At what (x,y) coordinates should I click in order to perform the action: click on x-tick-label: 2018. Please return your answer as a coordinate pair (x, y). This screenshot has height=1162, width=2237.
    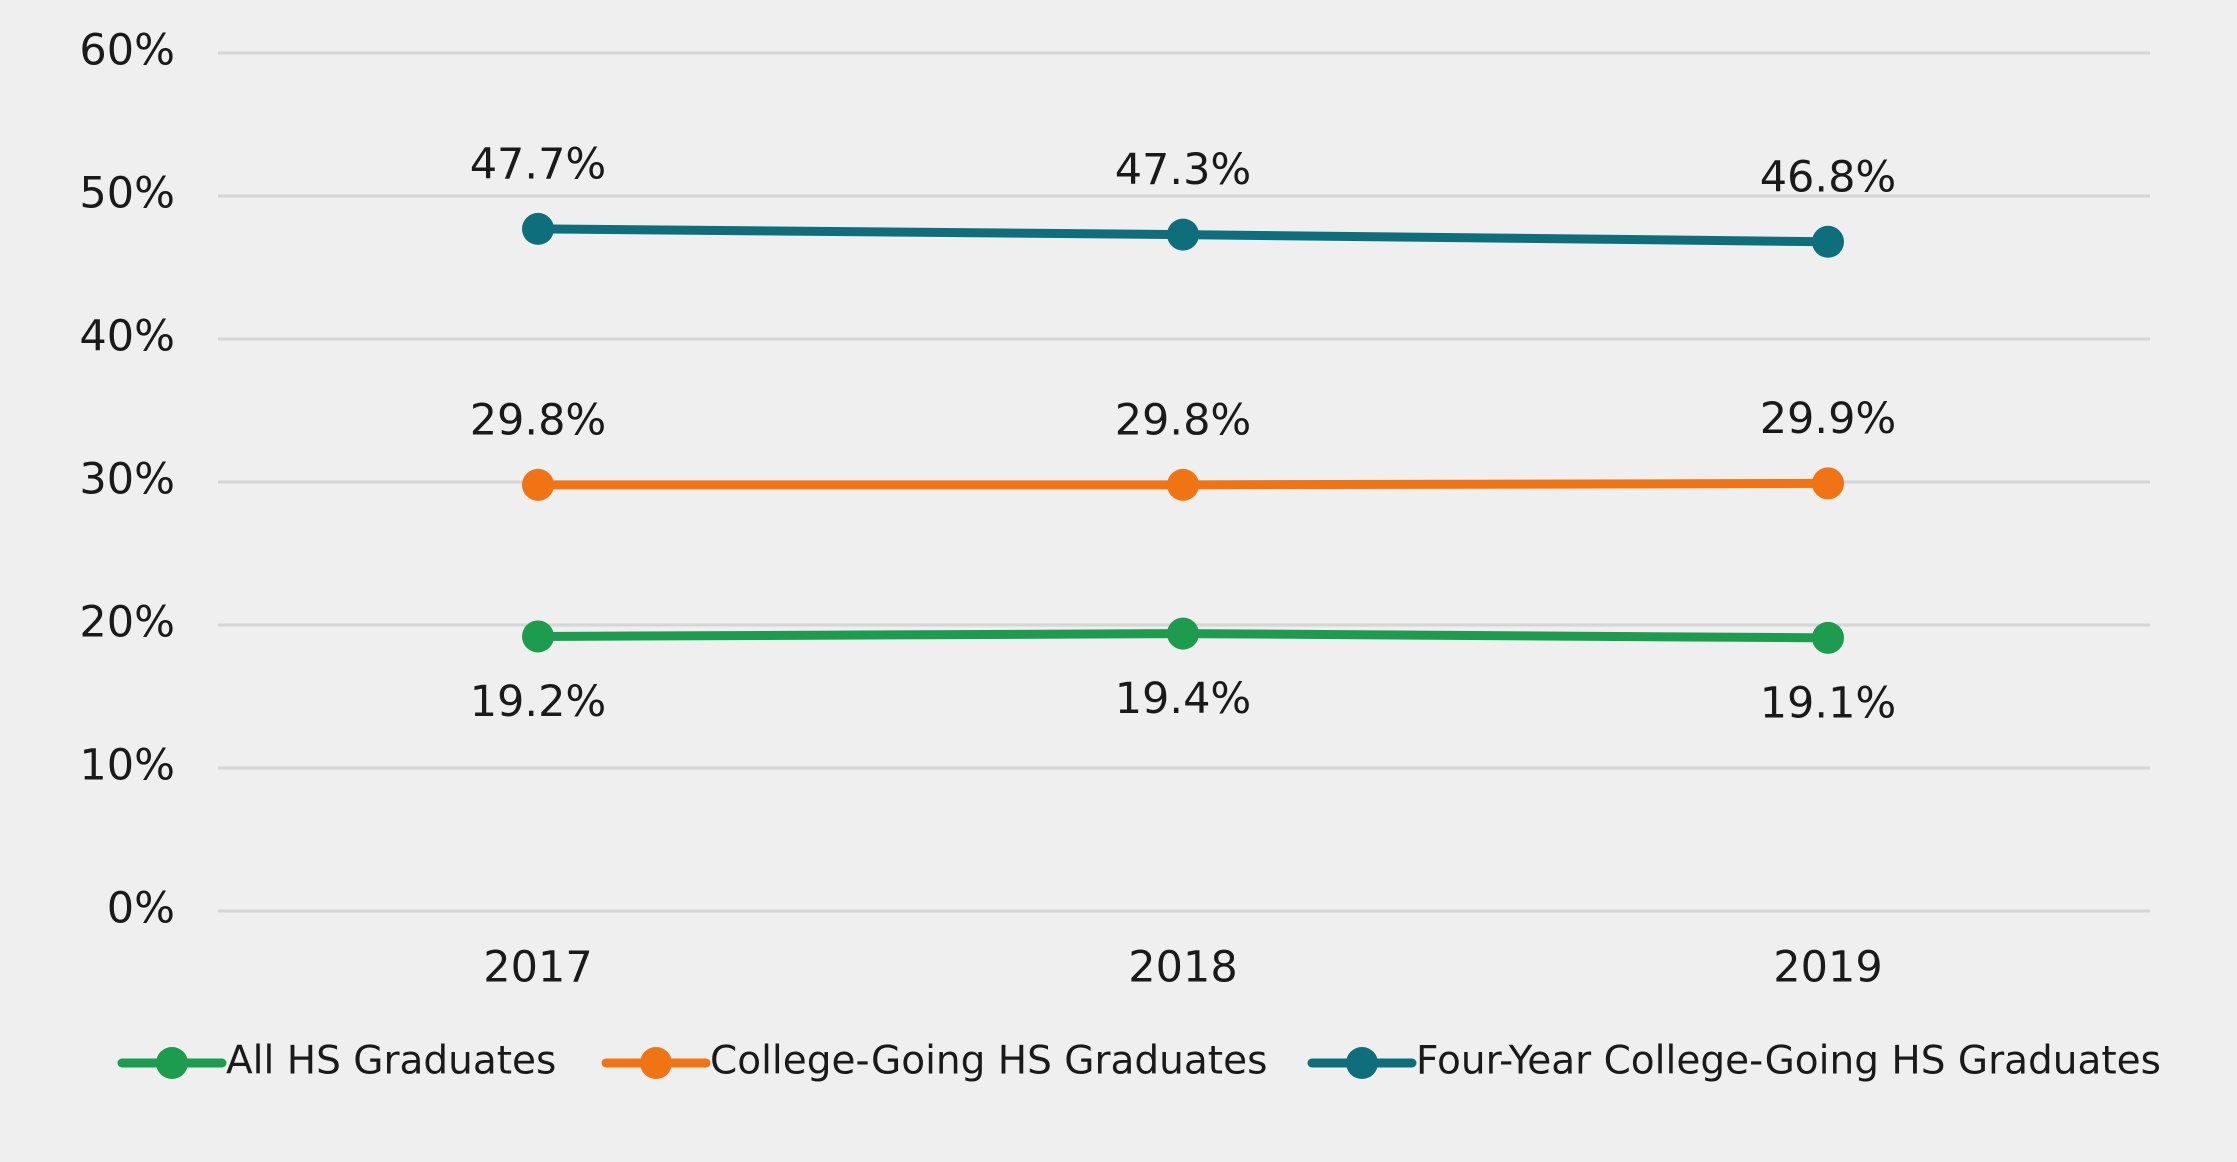
    Looking at the image, I should click on (1182, 968).